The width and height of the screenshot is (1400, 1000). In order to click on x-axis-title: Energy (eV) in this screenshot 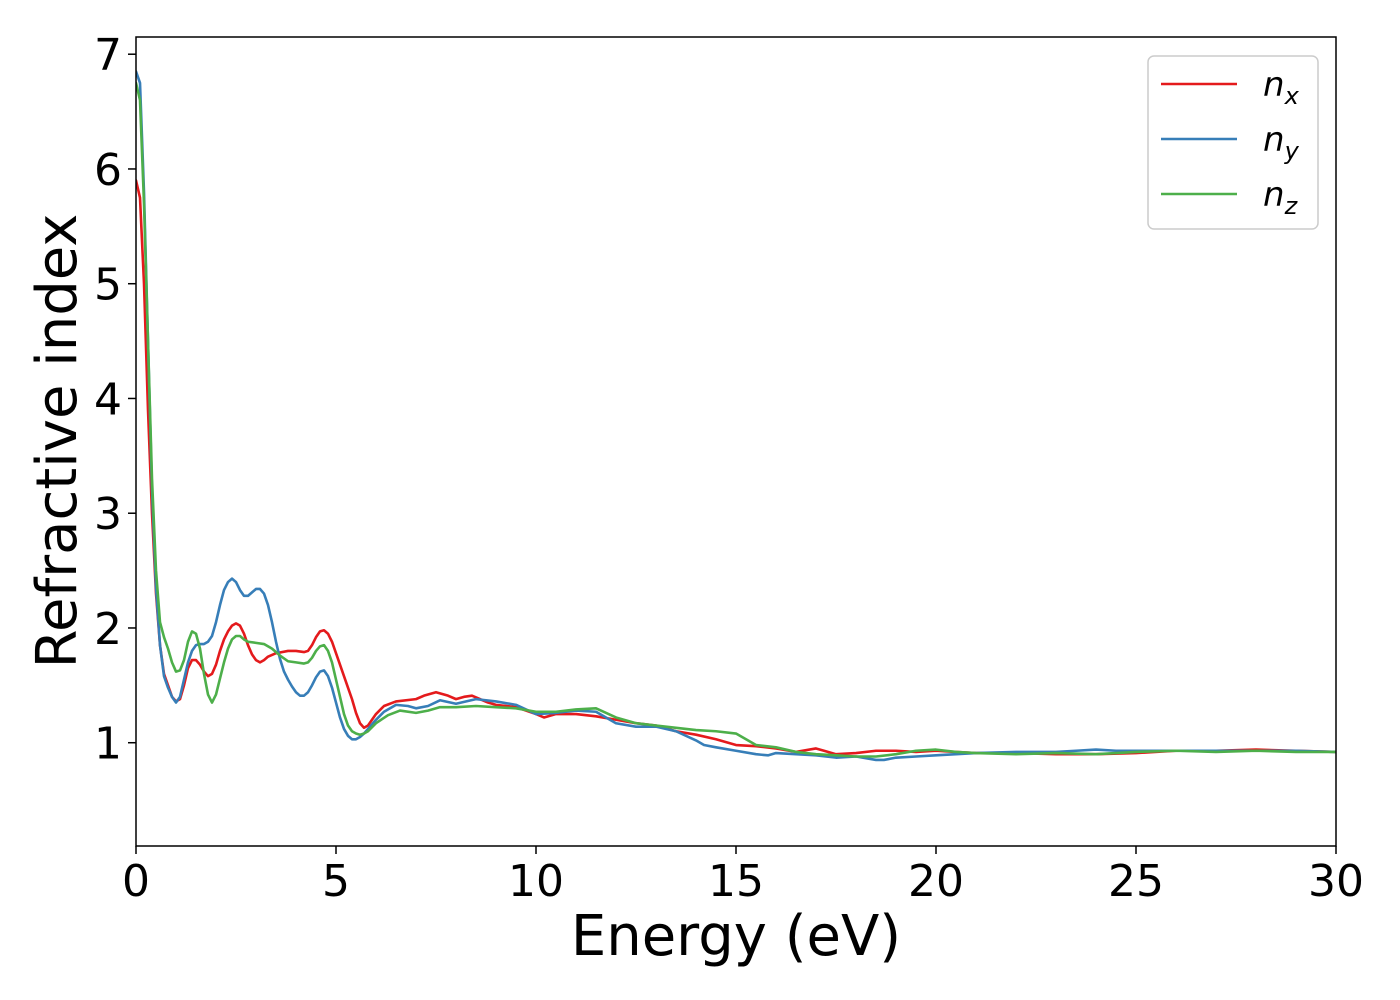, I will do `click(736, 936)`.